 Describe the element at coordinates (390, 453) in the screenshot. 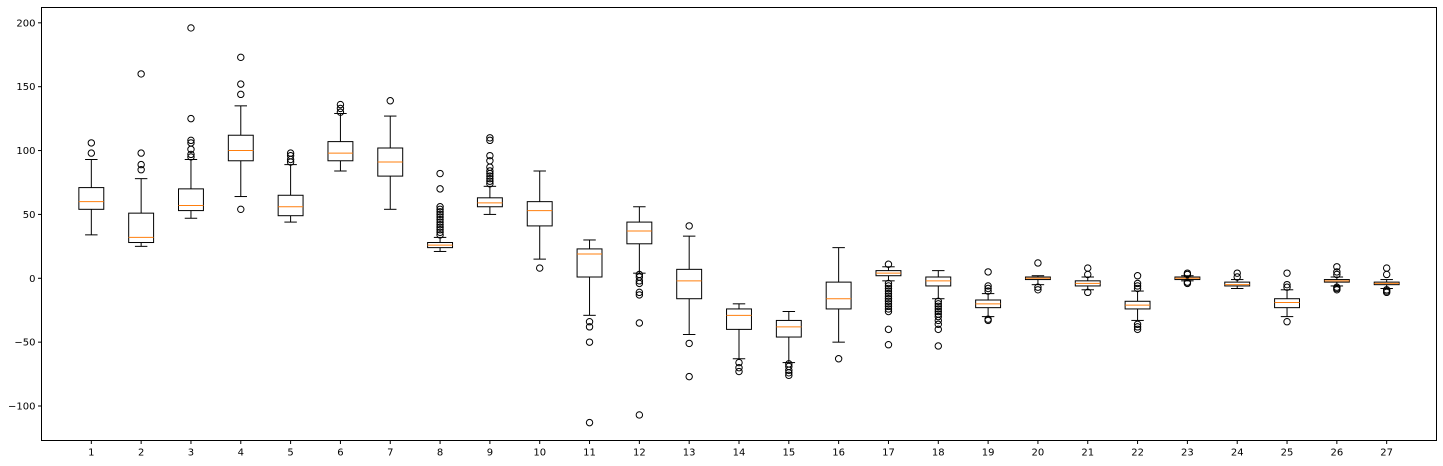

I see `x-tick-label: 7` at that location.